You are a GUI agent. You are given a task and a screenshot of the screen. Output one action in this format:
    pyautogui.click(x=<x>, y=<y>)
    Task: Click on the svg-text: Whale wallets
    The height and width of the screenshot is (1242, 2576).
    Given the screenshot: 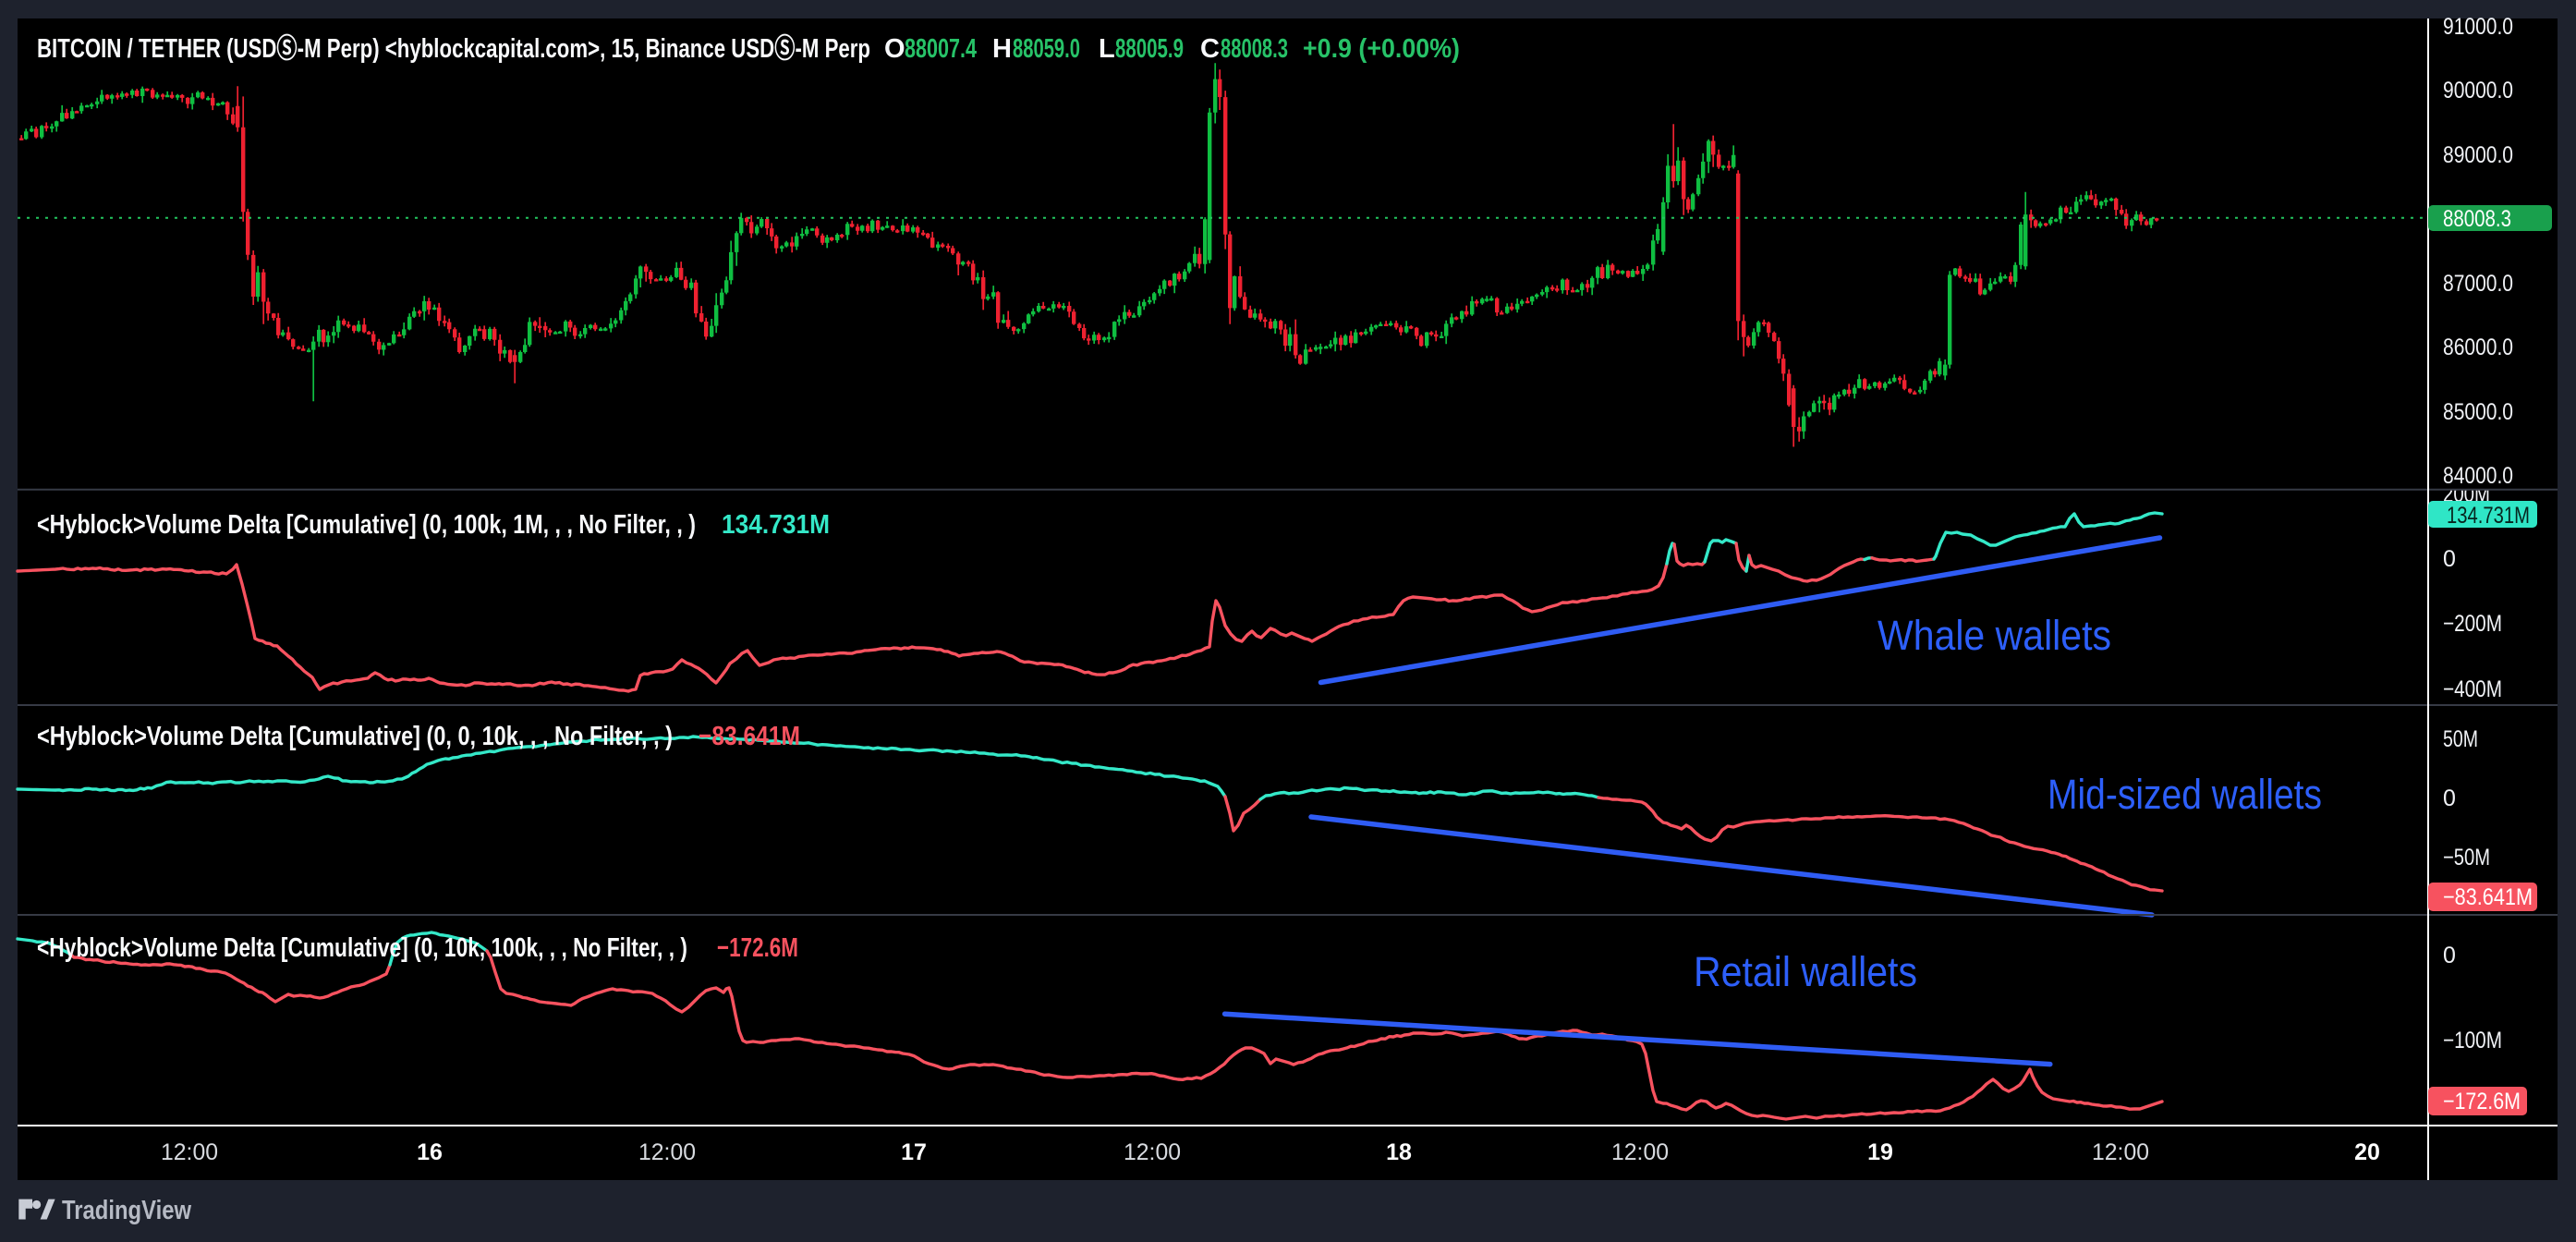 What is the action you would take?
    pyautogui.click(x=1994, y=635)
    